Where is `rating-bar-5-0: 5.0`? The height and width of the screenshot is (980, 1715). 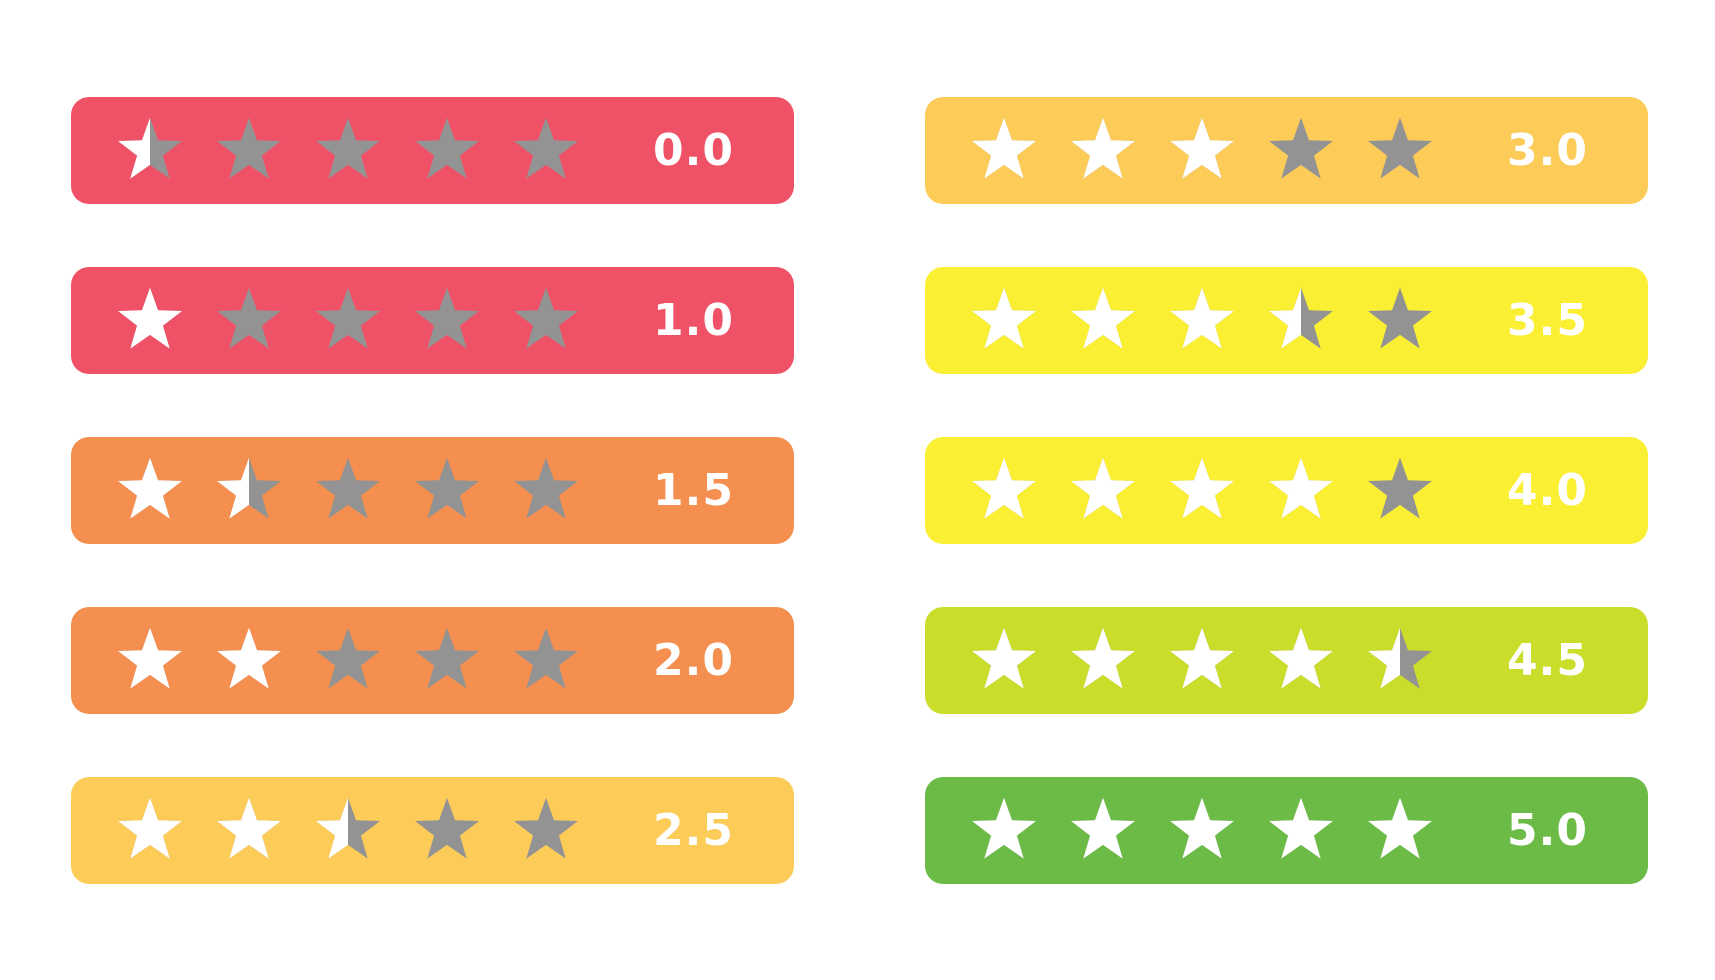
rating-bar-5-0: 5.0 is located at coordinates (1286, 830).